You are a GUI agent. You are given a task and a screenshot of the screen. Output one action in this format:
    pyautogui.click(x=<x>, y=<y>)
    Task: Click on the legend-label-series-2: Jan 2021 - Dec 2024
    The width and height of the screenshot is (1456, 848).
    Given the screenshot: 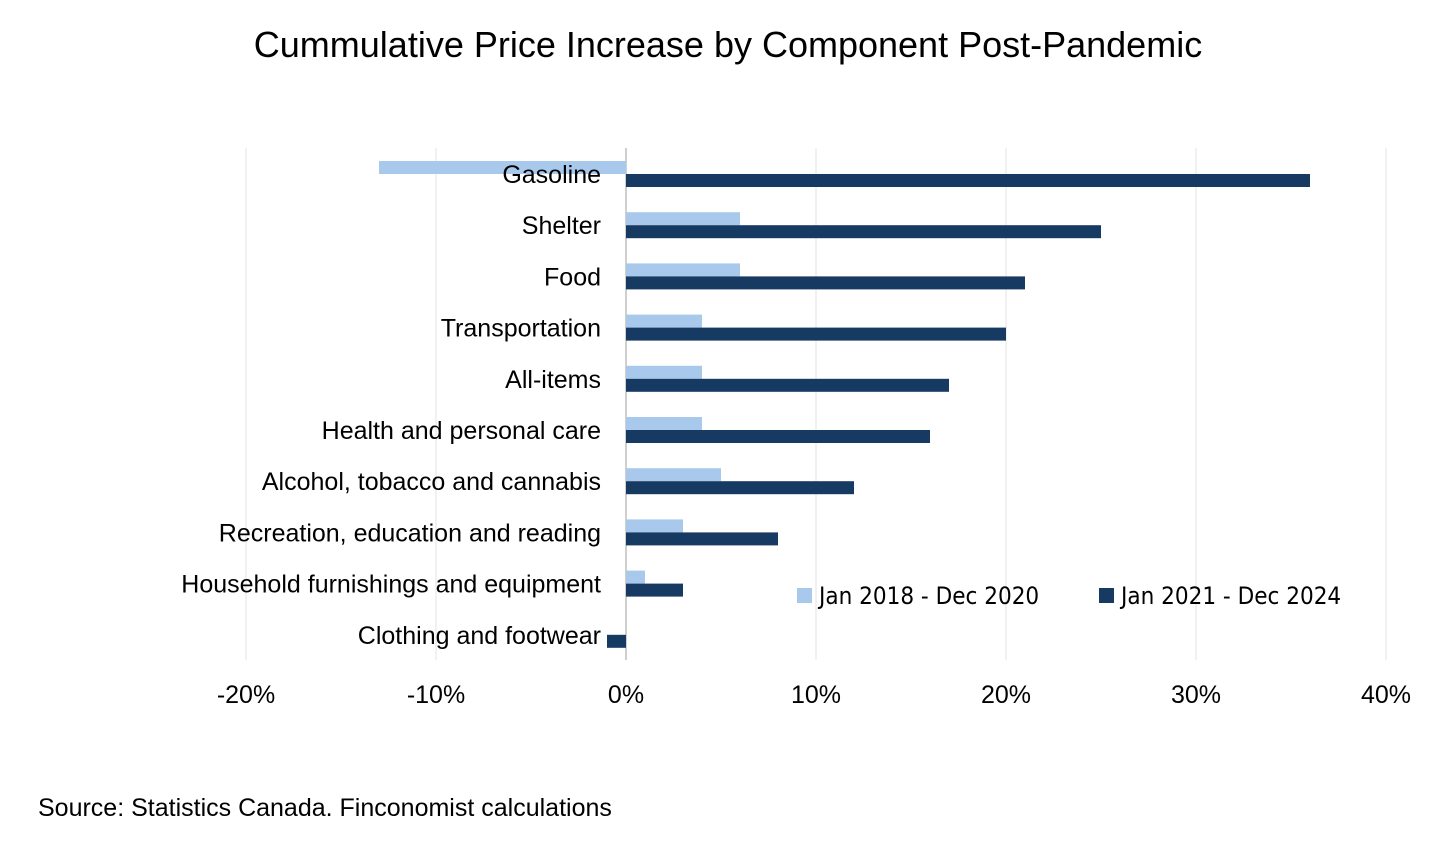 What is the action you would take?
    pyautogui.click(x=1230, y=596)
    